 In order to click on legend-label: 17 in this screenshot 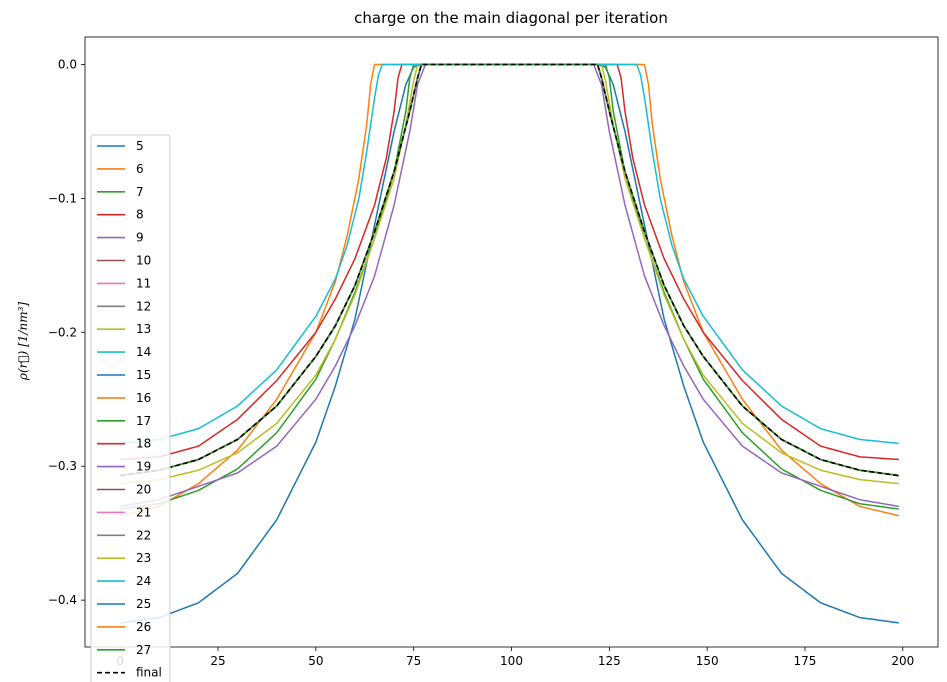, I will do `click(143, 421)`.